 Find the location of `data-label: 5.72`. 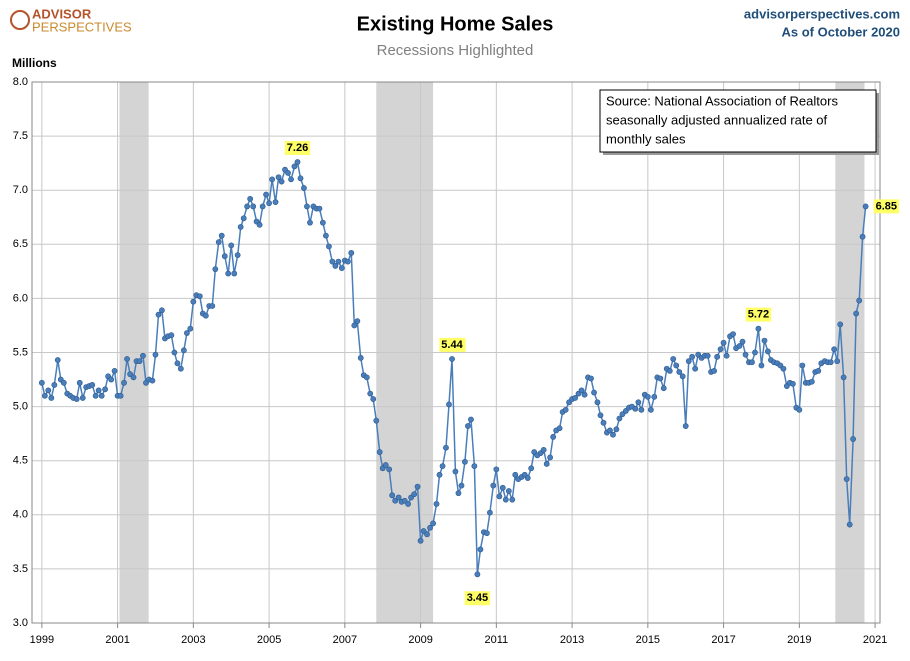

data-label: 5.72 is located at coordinates (758, 315).